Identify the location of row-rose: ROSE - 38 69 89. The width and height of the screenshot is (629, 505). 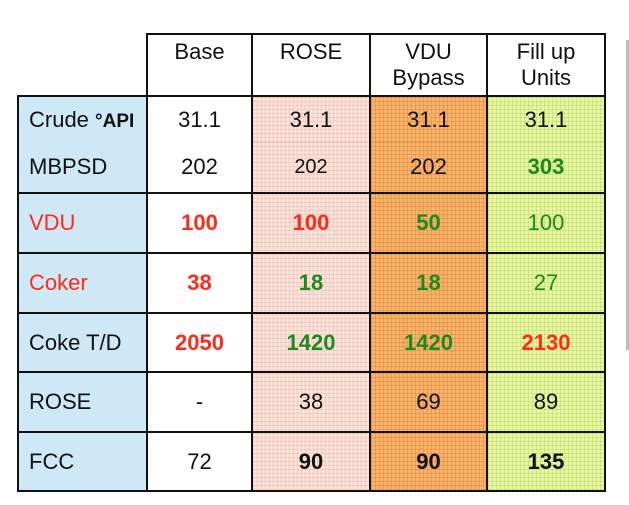
(311, 402).